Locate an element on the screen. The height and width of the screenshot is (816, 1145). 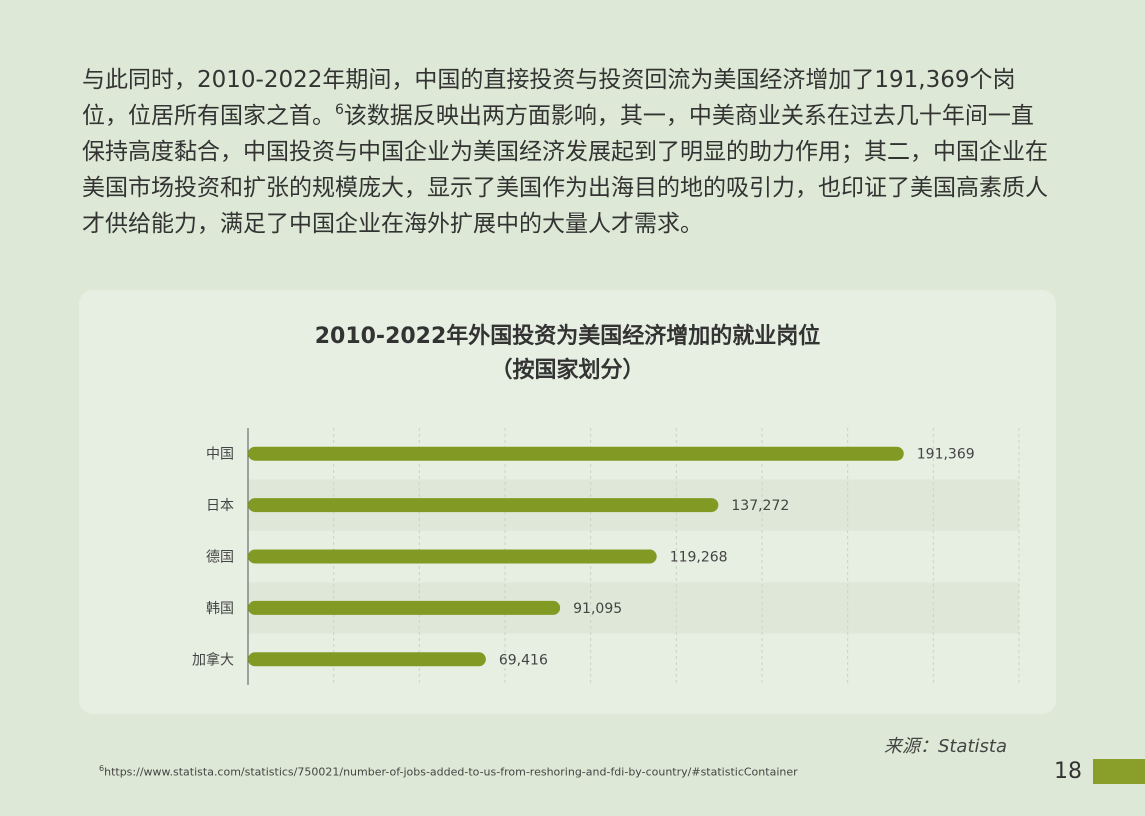
value-label: 91,095 is located at coordinates (597, 609).